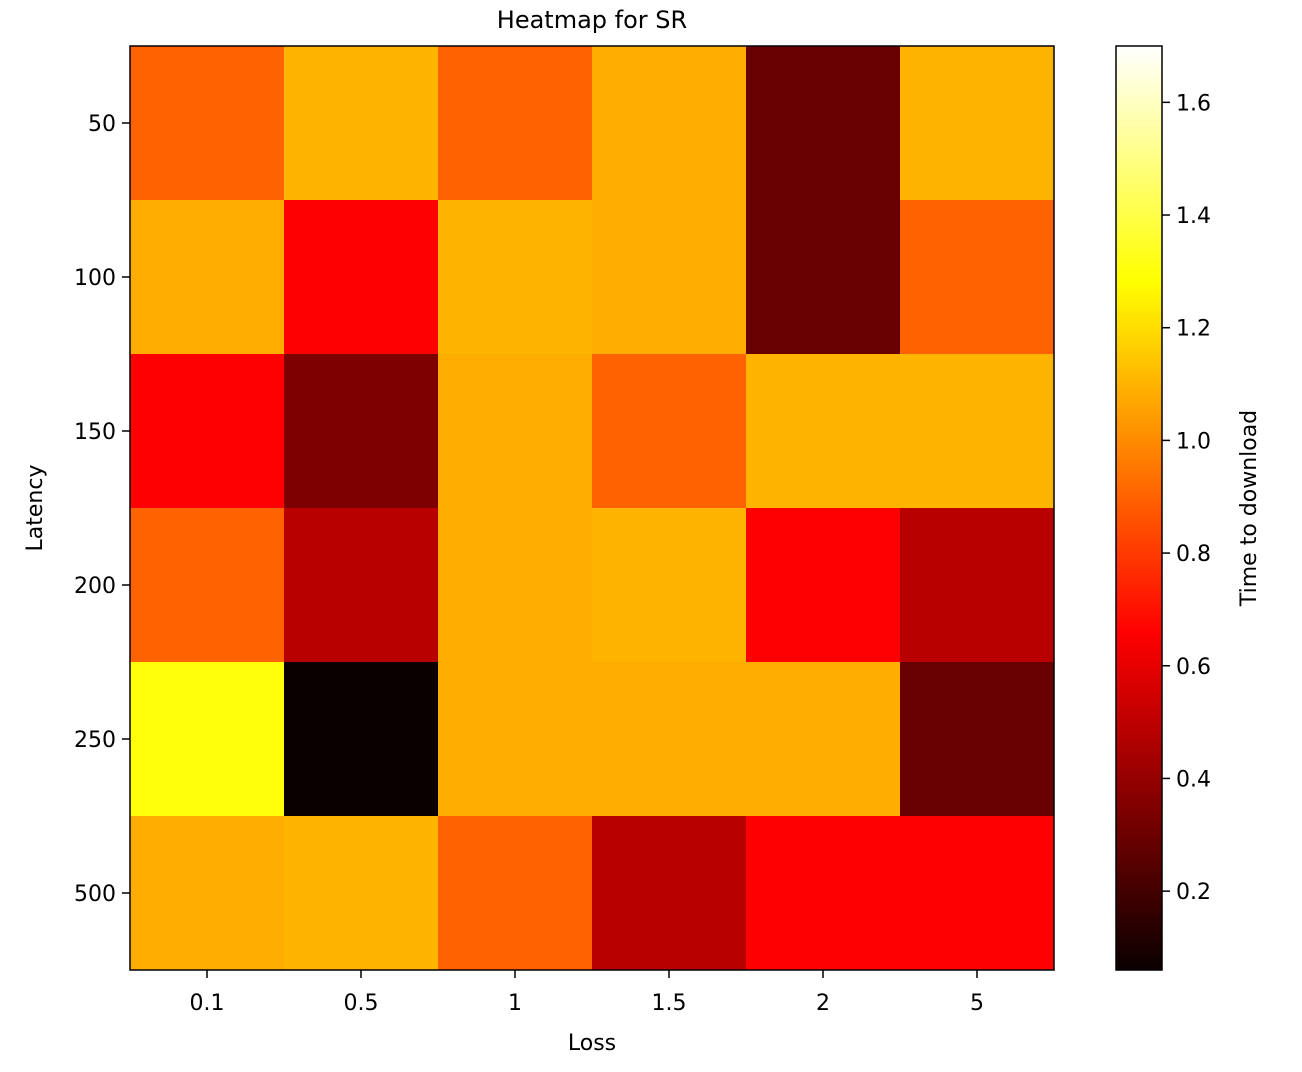 The image size is (1302, 1072). I want to click on colorbar-tick-label: 1.4, so click(1193, 216).